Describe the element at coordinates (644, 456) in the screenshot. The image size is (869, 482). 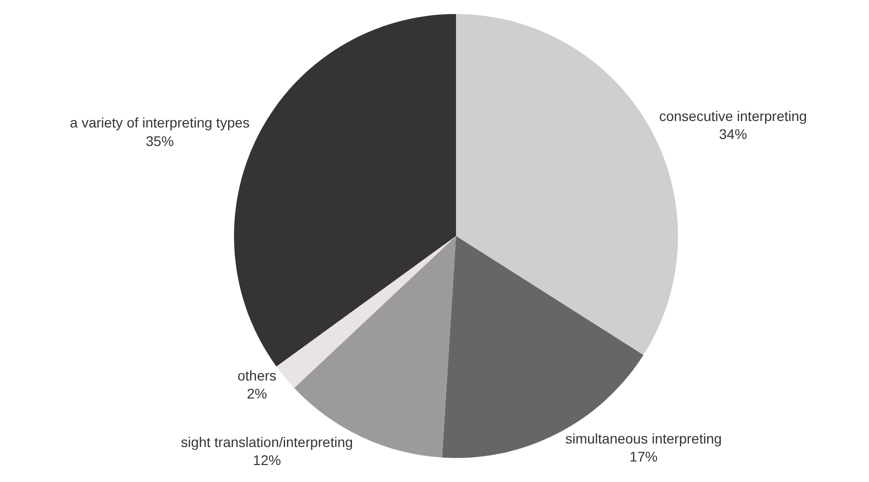
I see `data-label: 17%` at that location.